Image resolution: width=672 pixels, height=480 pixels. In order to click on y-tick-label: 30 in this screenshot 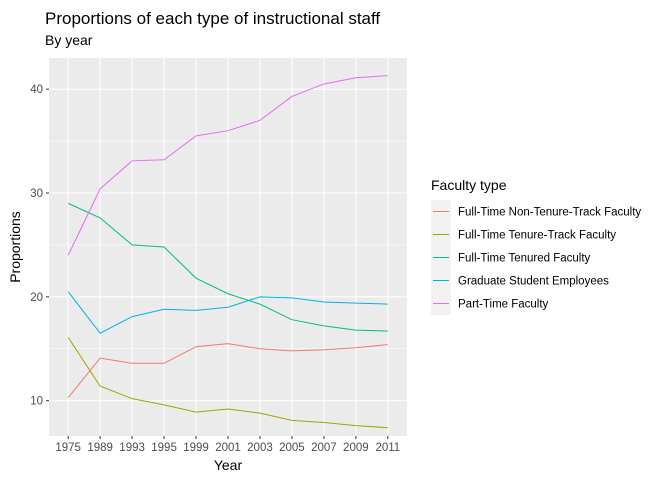, I will do `click(36, 194)`.